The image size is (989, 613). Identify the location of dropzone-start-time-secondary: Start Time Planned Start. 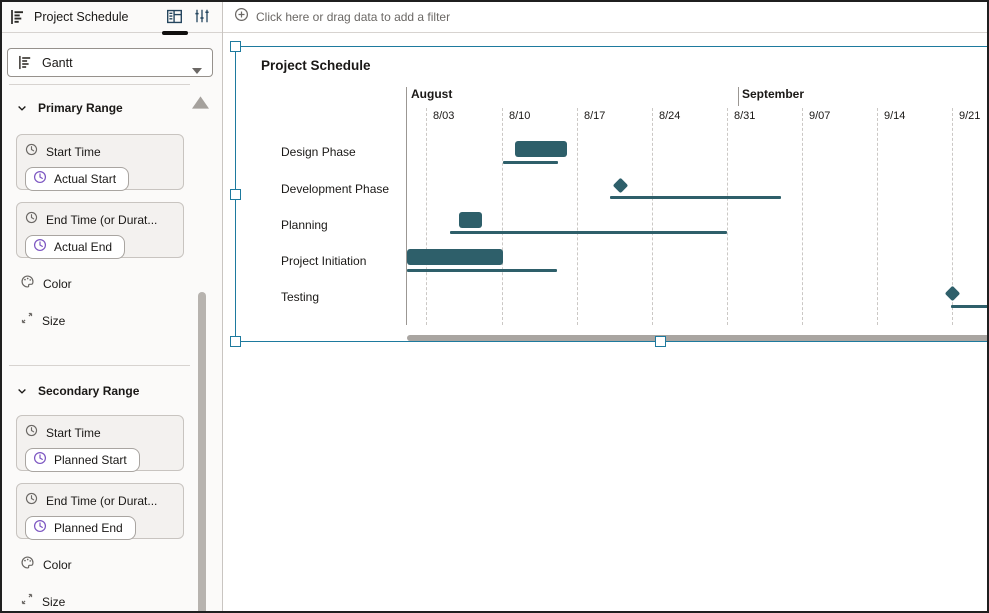
(100, 443).